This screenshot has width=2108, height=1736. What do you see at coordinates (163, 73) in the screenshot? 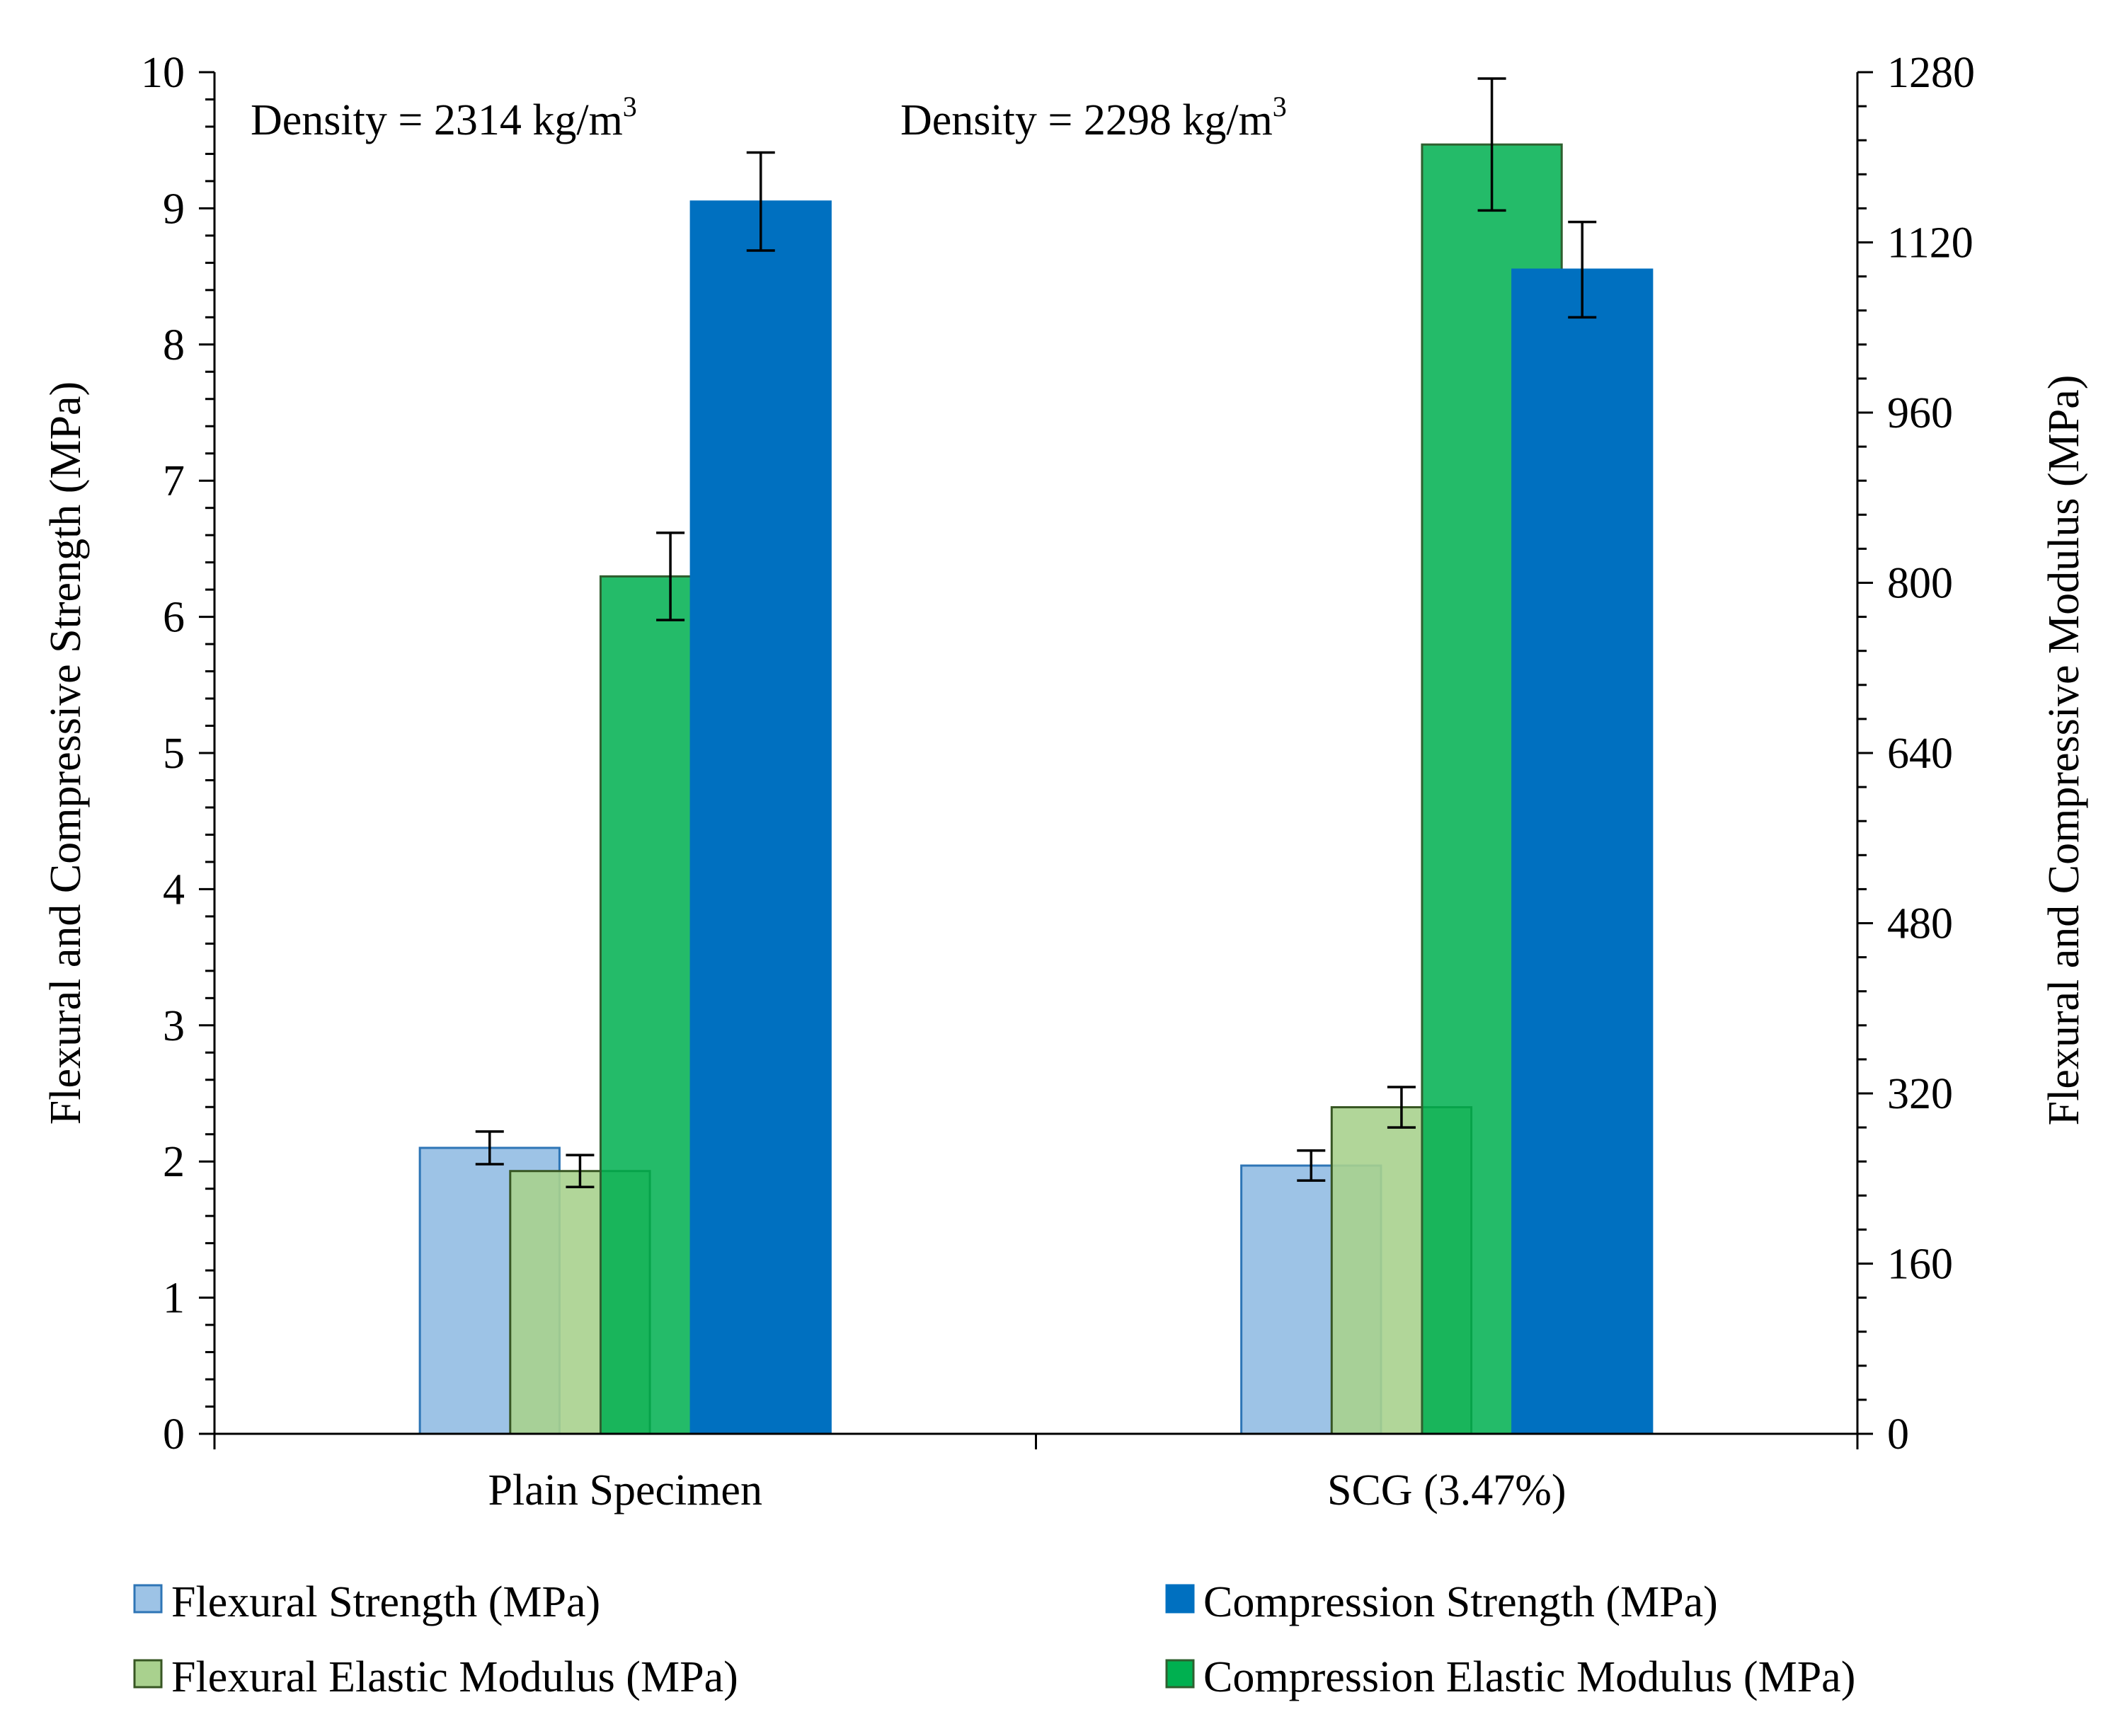
I see `left-tick-label: 10` at bounding box center [163, 73].